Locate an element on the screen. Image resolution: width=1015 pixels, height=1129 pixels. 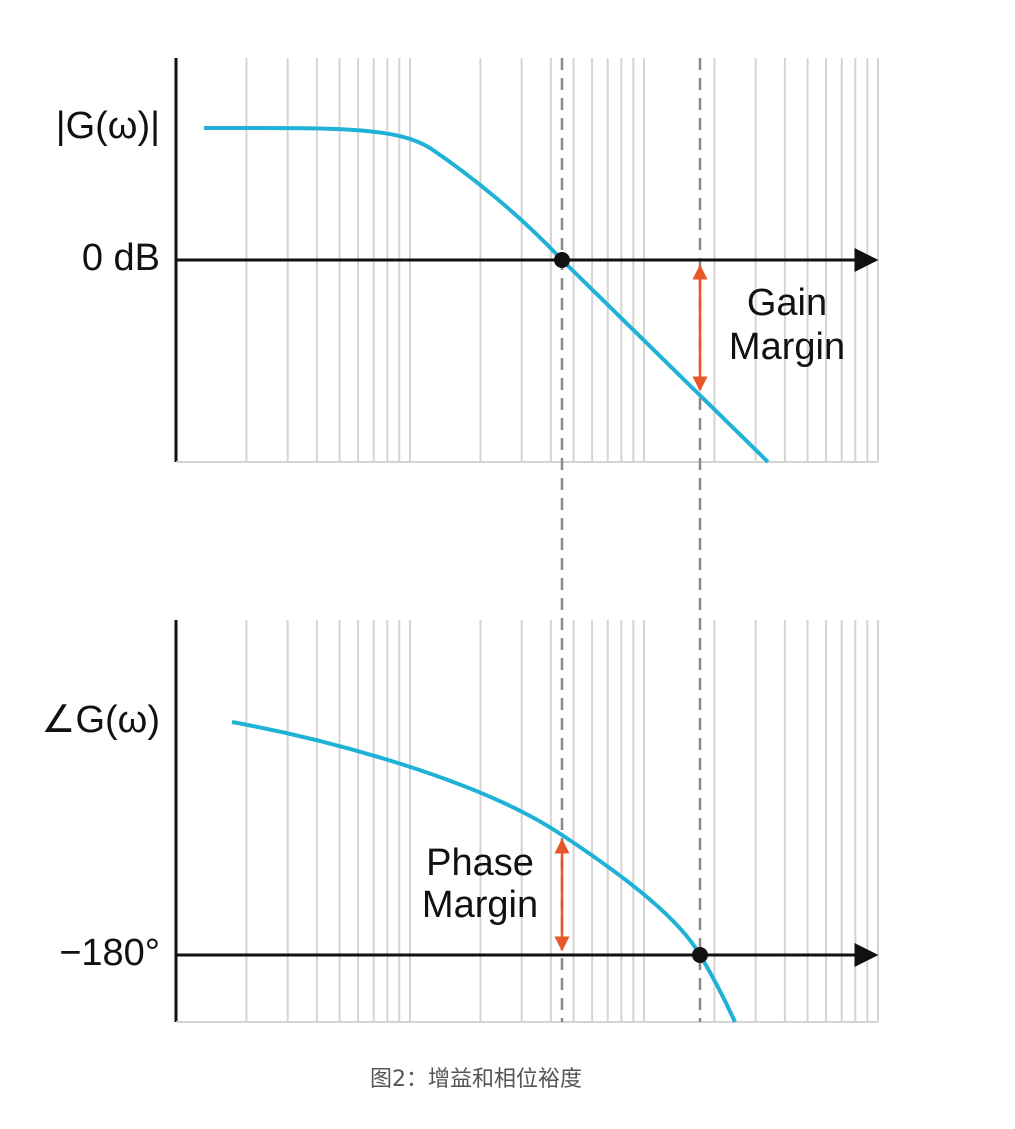
phase-curve is located at coordinates (484, 871).